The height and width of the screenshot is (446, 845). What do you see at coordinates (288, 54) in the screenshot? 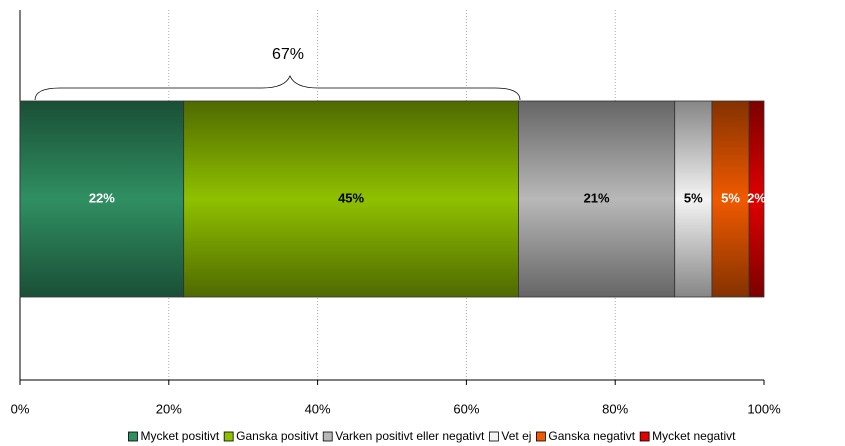
I see `annotation: 67%` at bounding box center [288, 54].